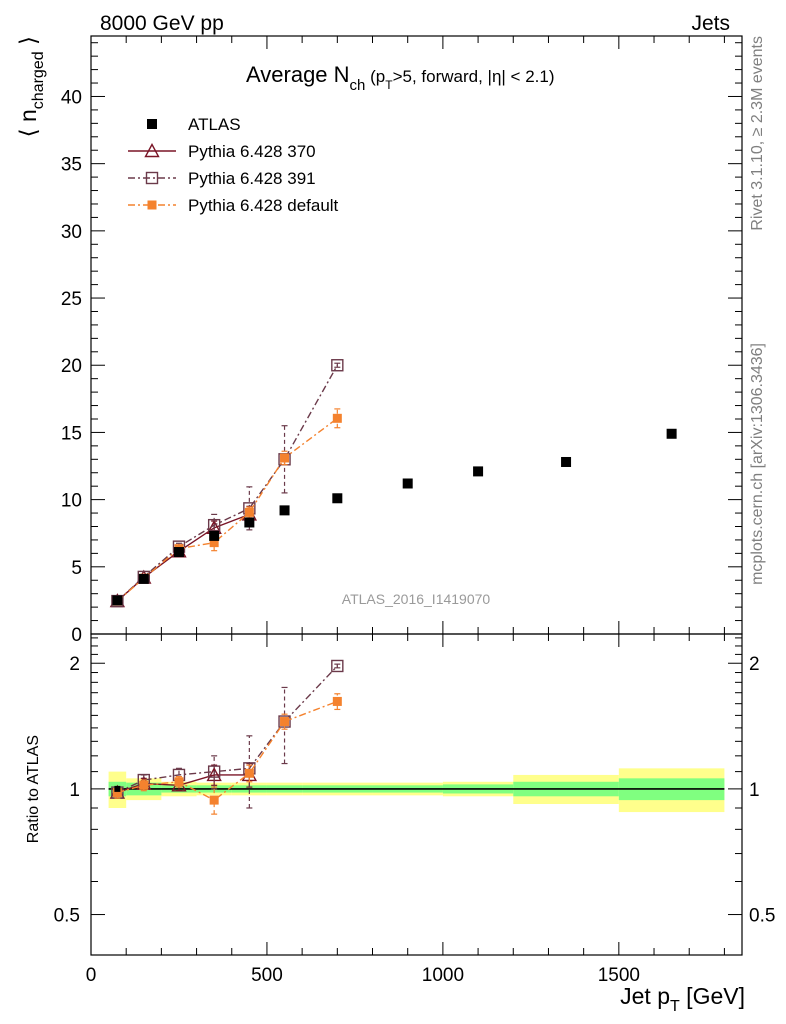  I want to click on rivet-label: Rivet 3.1.10, ≥ 2.3M events, so click(757, 133).